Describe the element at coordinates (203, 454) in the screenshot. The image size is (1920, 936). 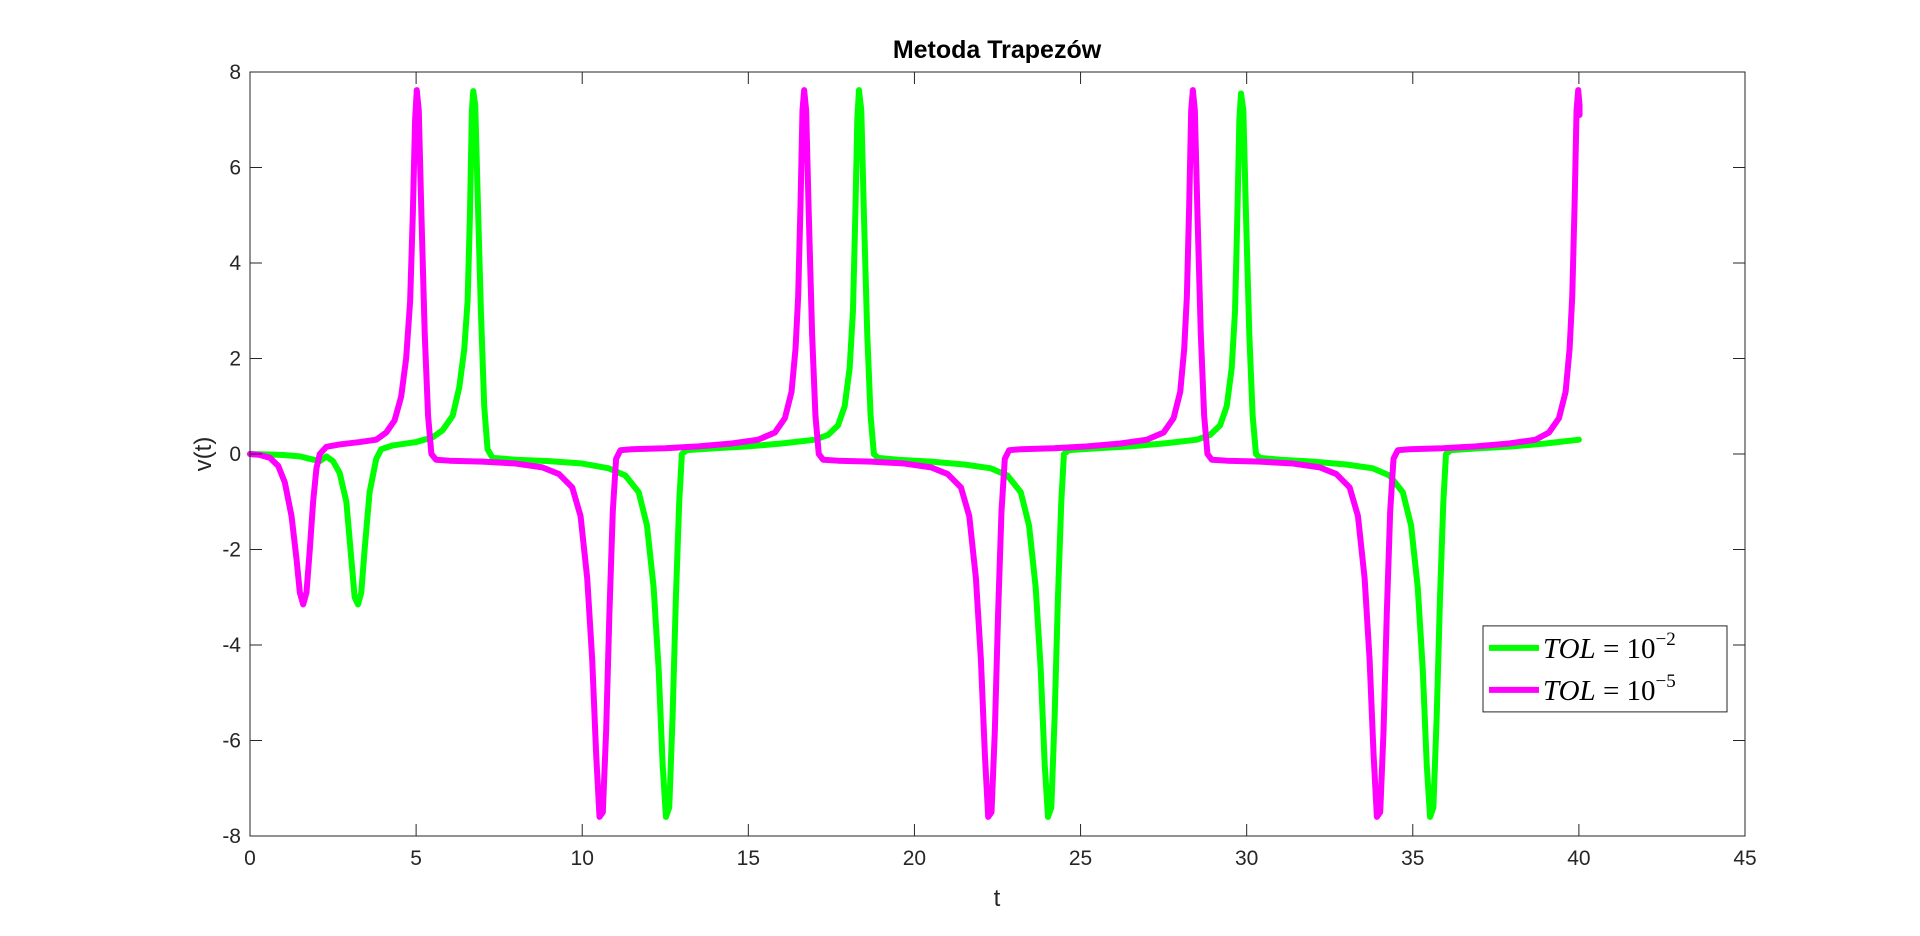
I see `y-axis-label: v(t)` at that location.